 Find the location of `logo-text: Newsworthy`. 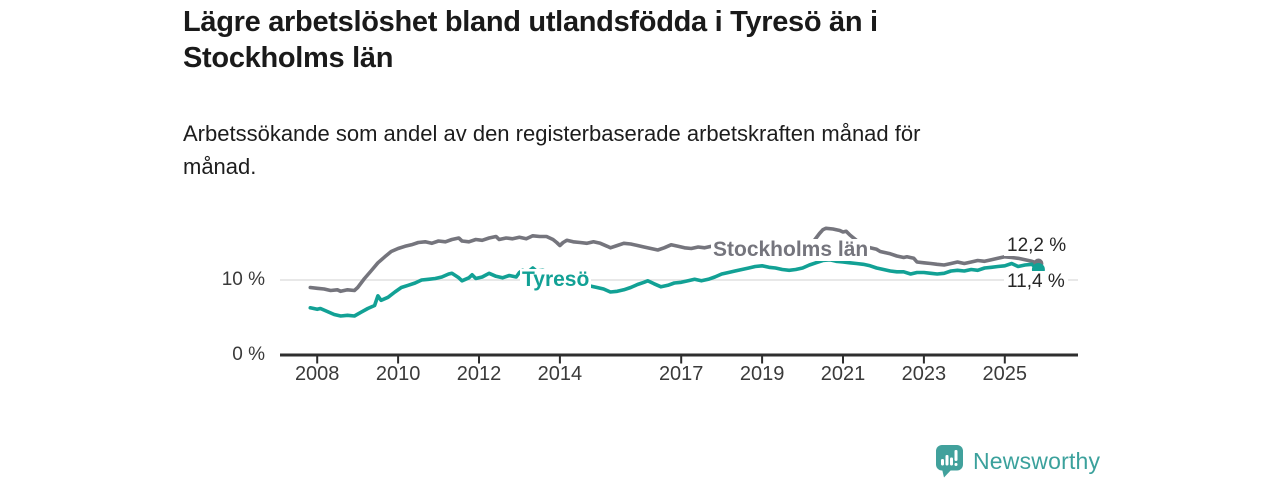

logo-text: Newsworthy is located at coordinates (1037, 461).